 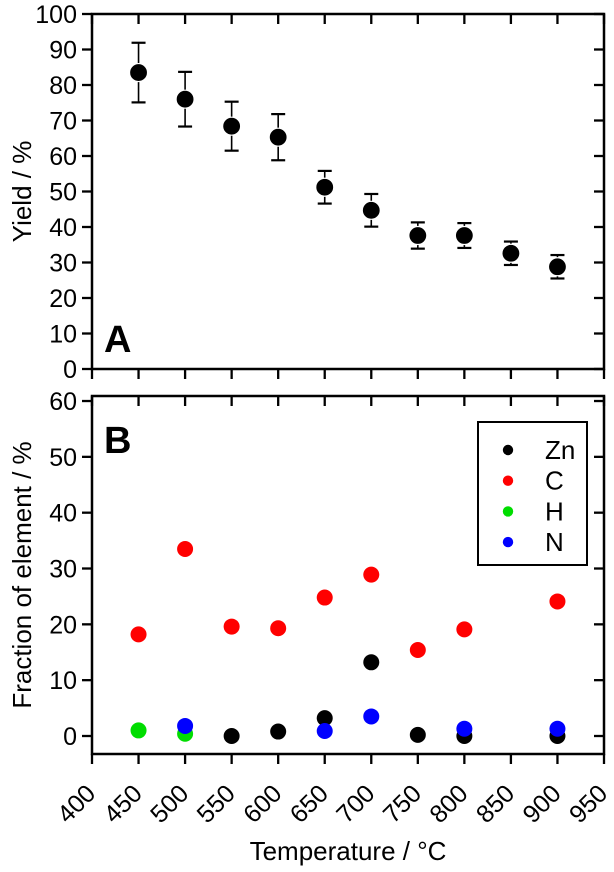 What do you see at coordinates (394, 699) in the screenshot?
I see `series-zn` at bounding box center [394, 699].